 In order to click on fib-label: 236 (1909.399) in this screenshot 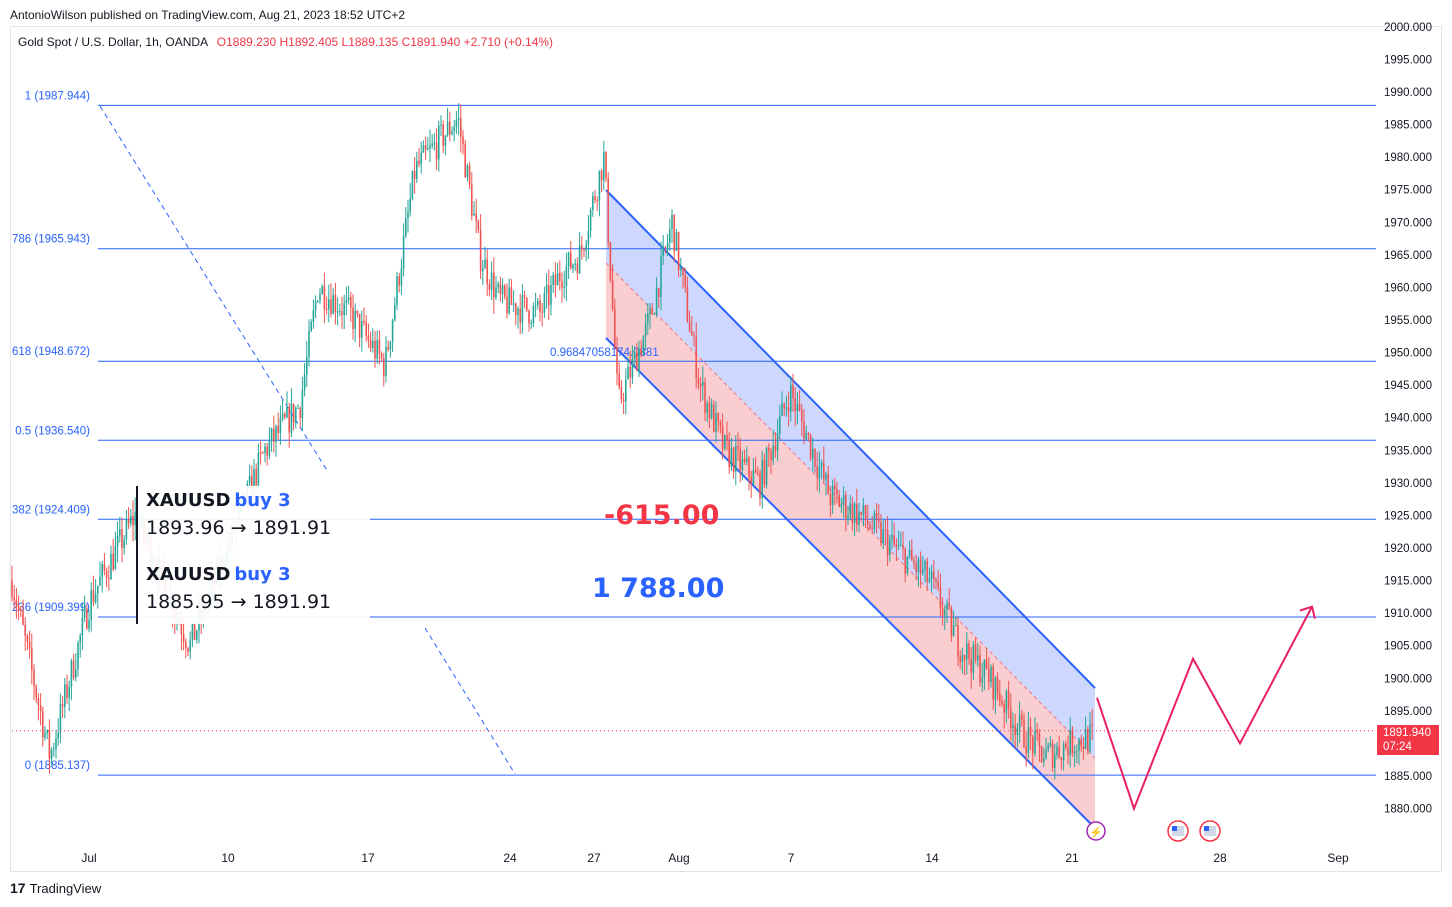, I will do `click(51, 608)`.